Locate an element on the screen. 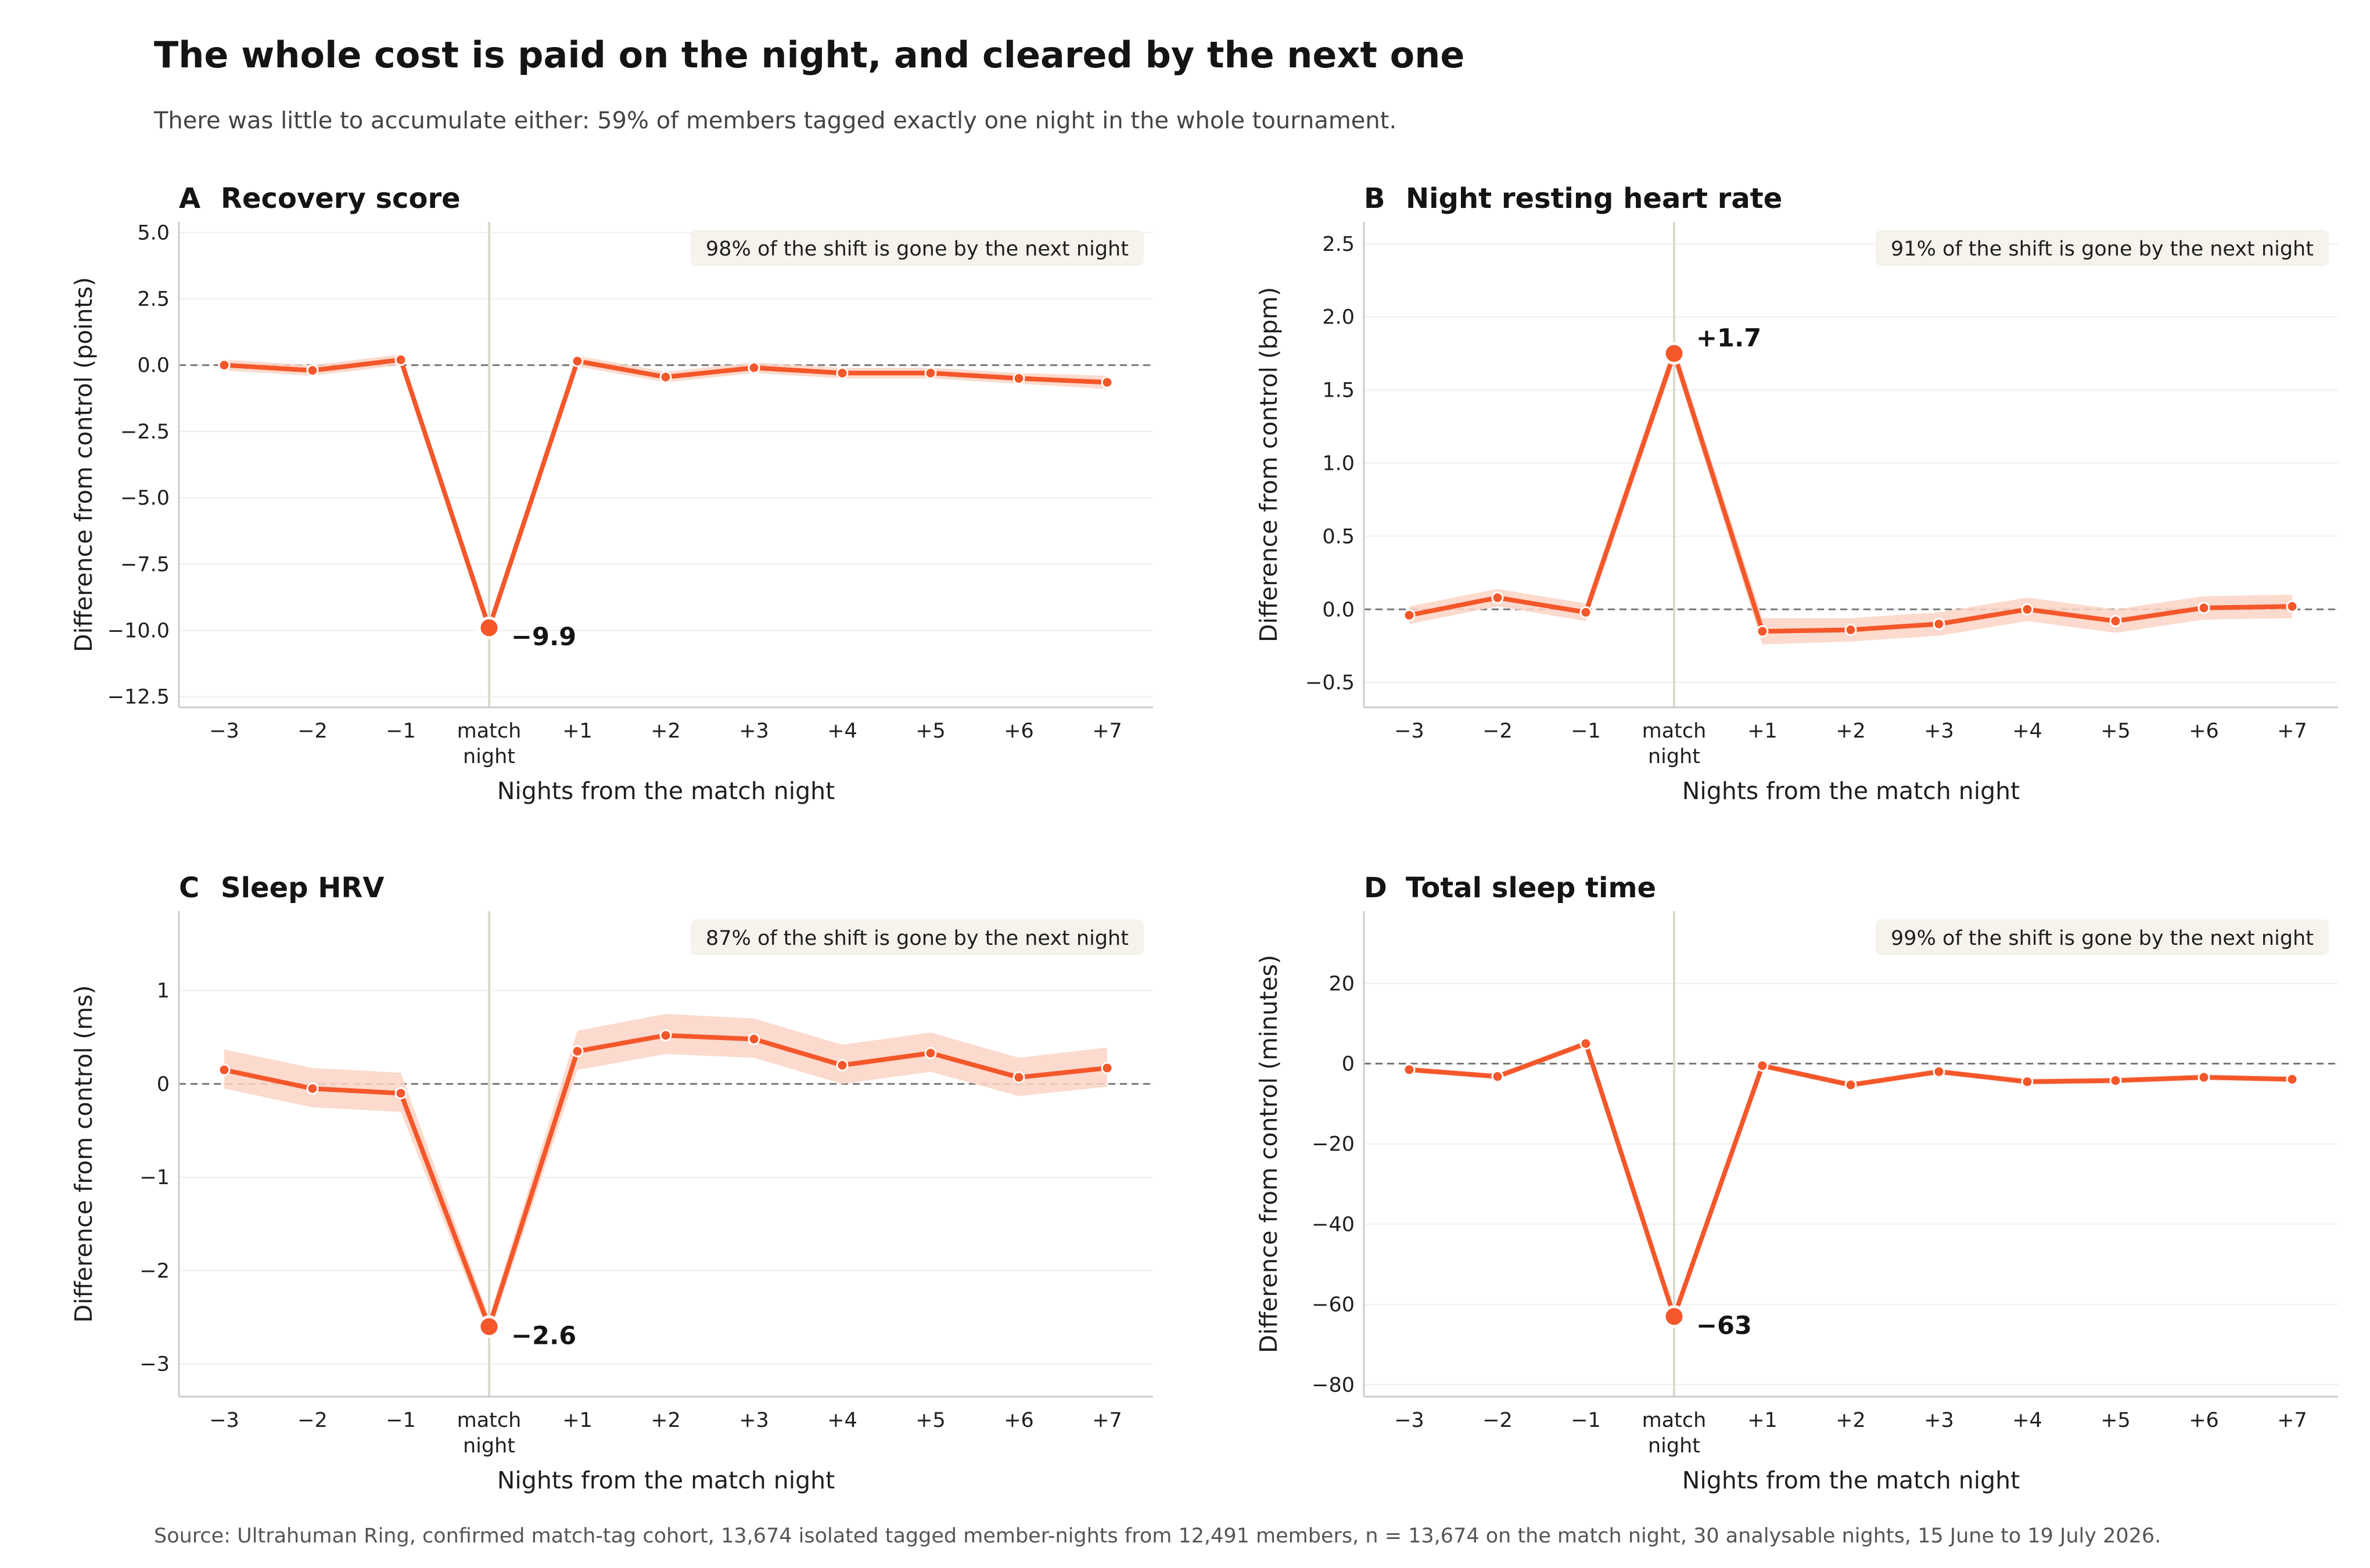  panel-letter: C is located at coordinates (189, 888).